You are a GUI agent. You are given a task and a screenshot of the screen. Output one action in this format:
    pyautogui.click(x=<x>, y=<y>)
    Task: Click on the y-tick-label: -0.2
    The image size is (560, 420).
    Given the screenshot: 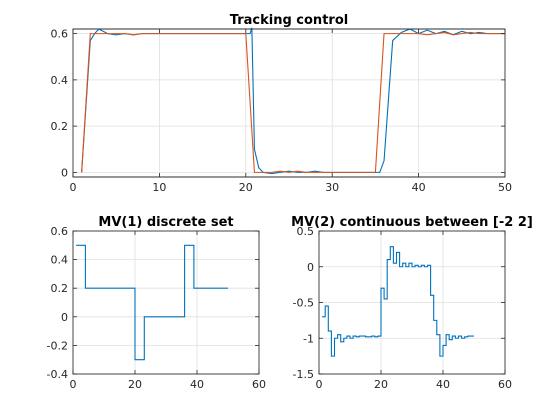 What is the action you would take?
    pyautogui.click(x=57, y=345)
    